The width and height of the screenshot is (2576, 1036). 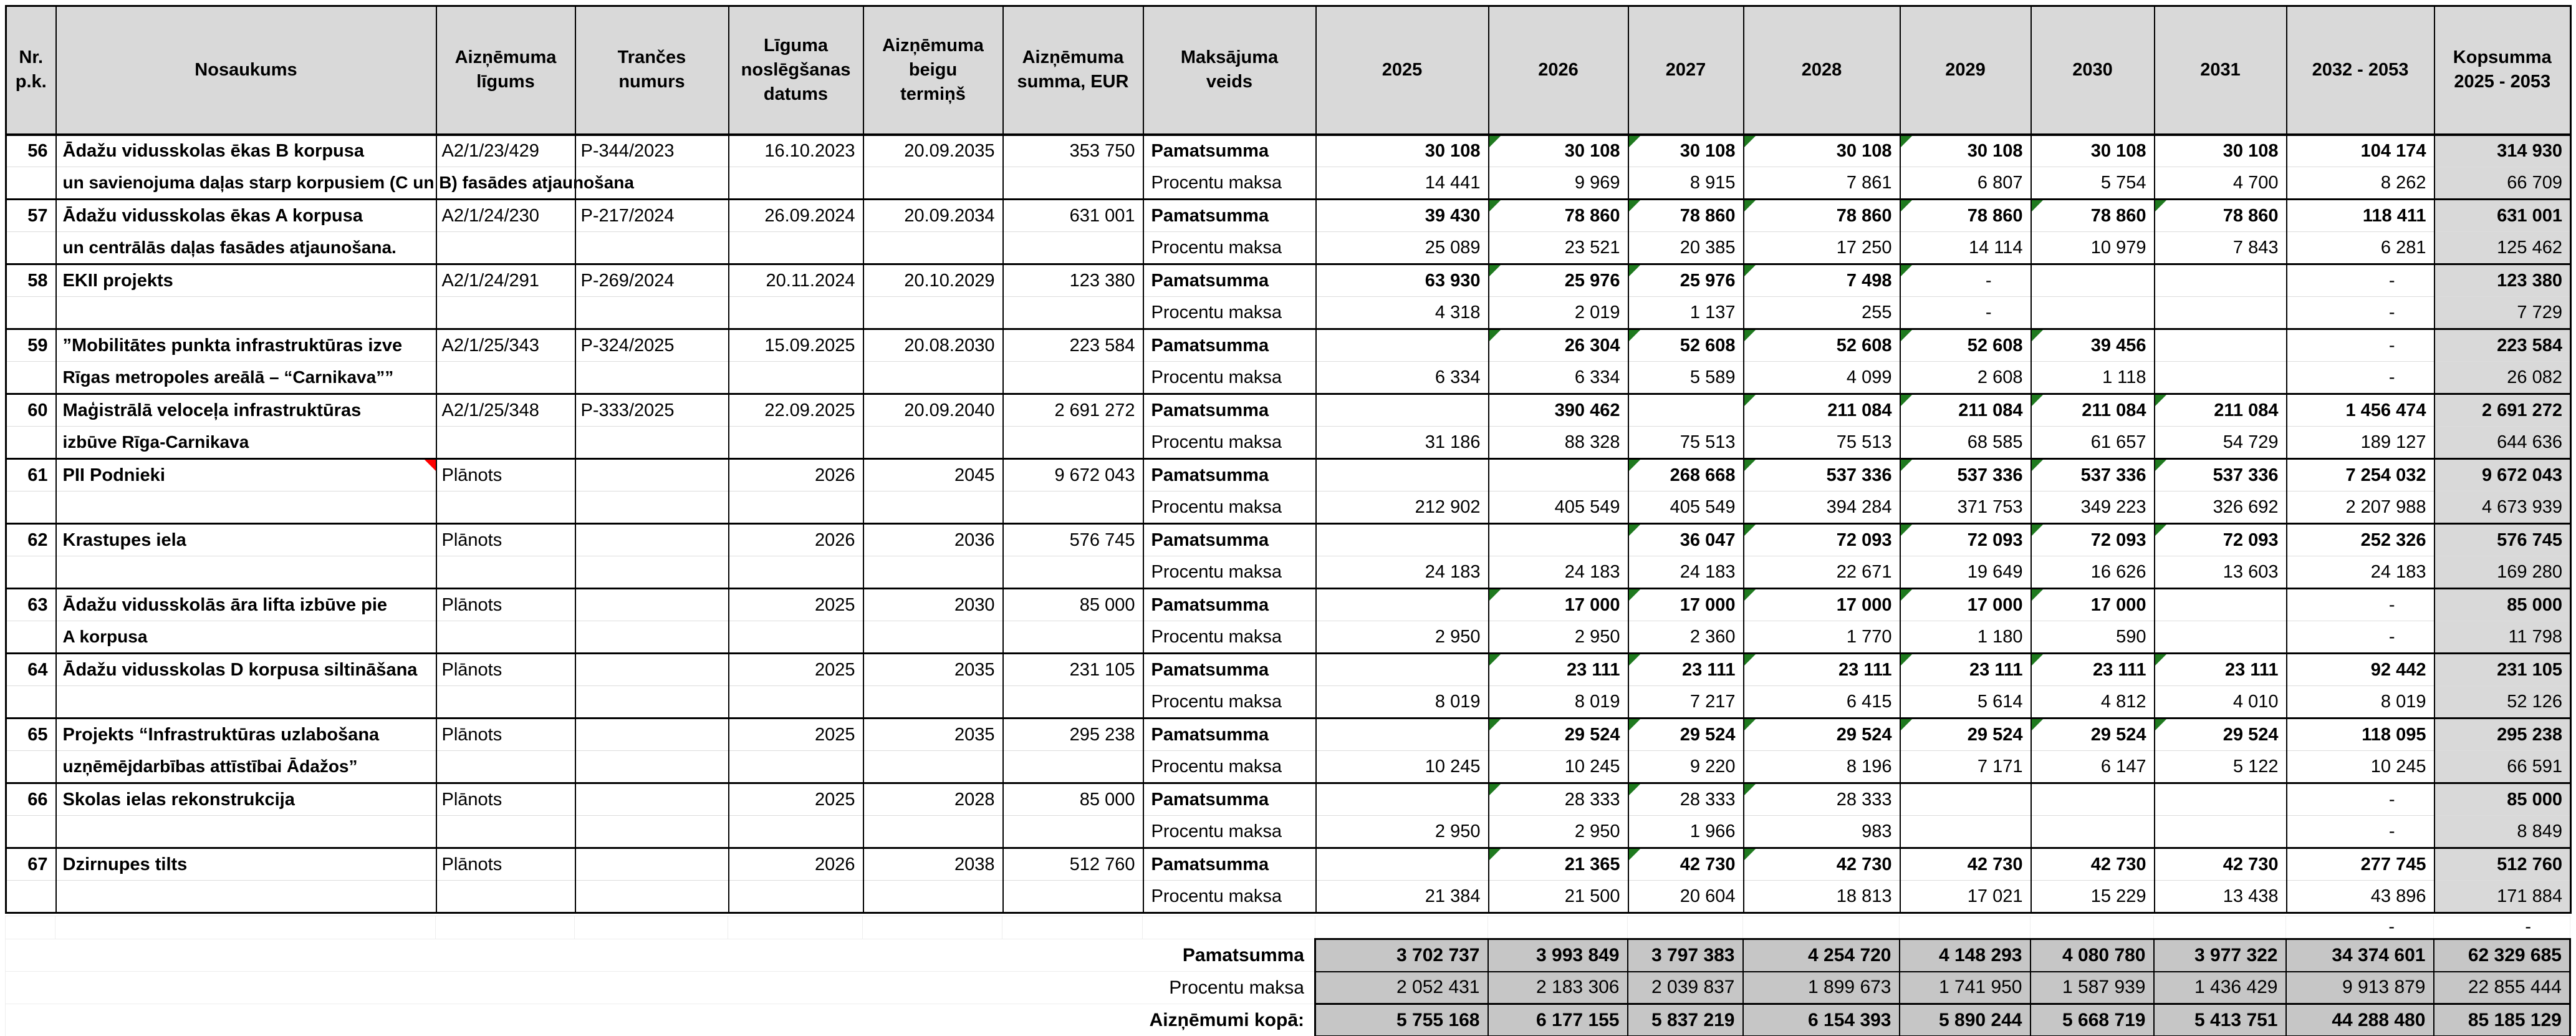 I want to click on totals-value: 62 329 685, so click(x=2502, y=955).